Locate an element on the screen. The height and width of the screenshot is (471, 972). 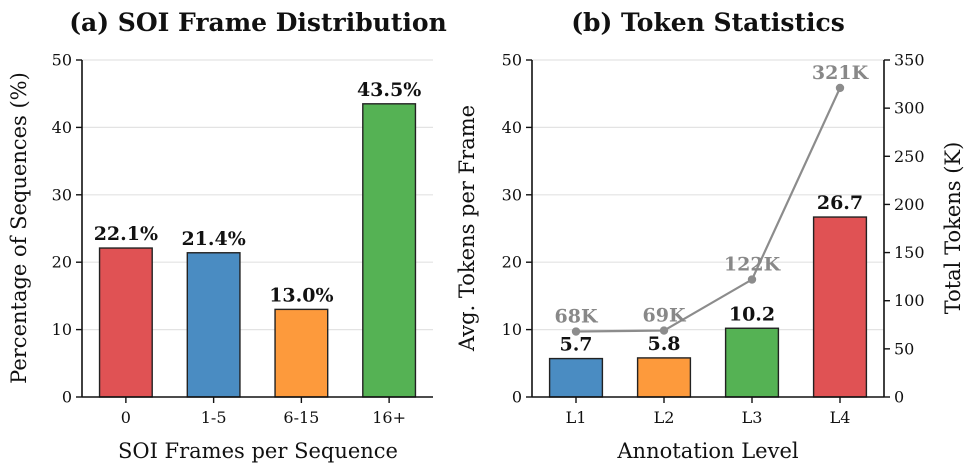
chart-b-ylabel: Avg. Tokens per Frame is located at coordinates (467, 228).